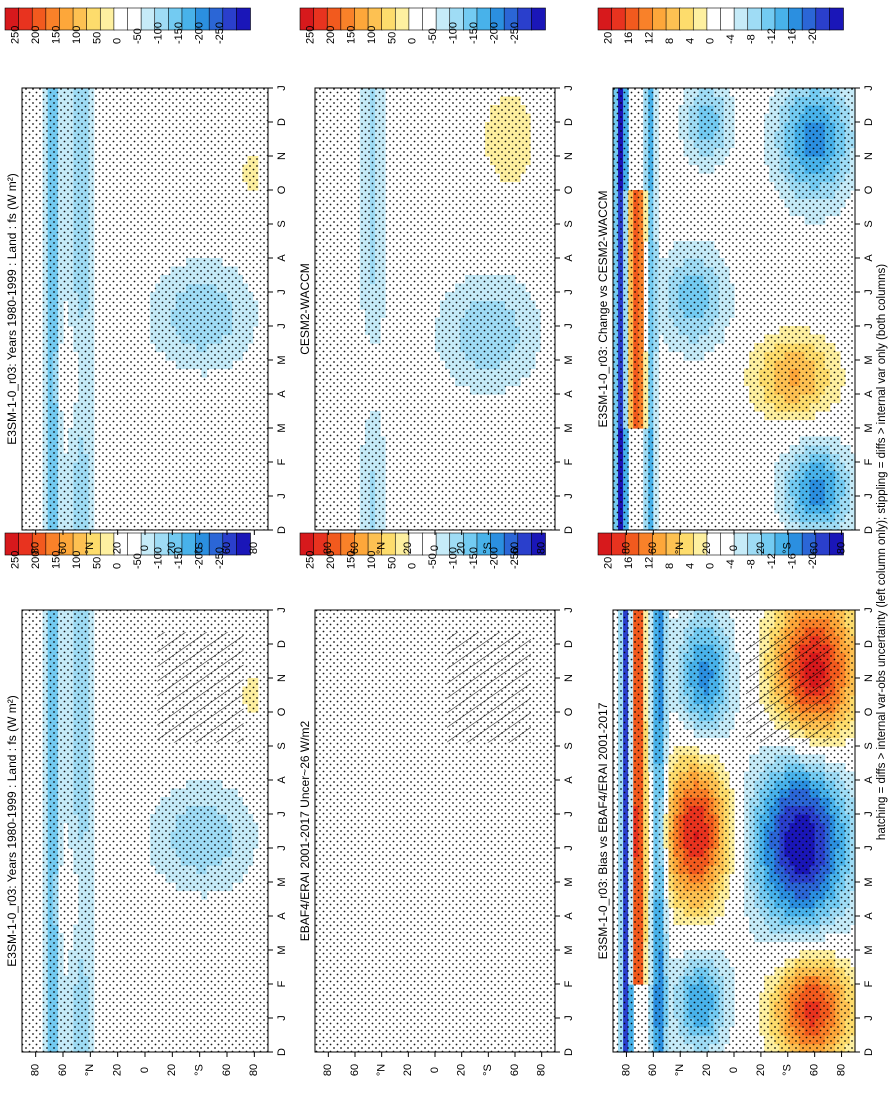 This screenshot has width=895, height=1110. What do you see at coordinates (351, 35) in the screenshot?
I see `colorbar-label: 150` at bounding box center [351, 35].